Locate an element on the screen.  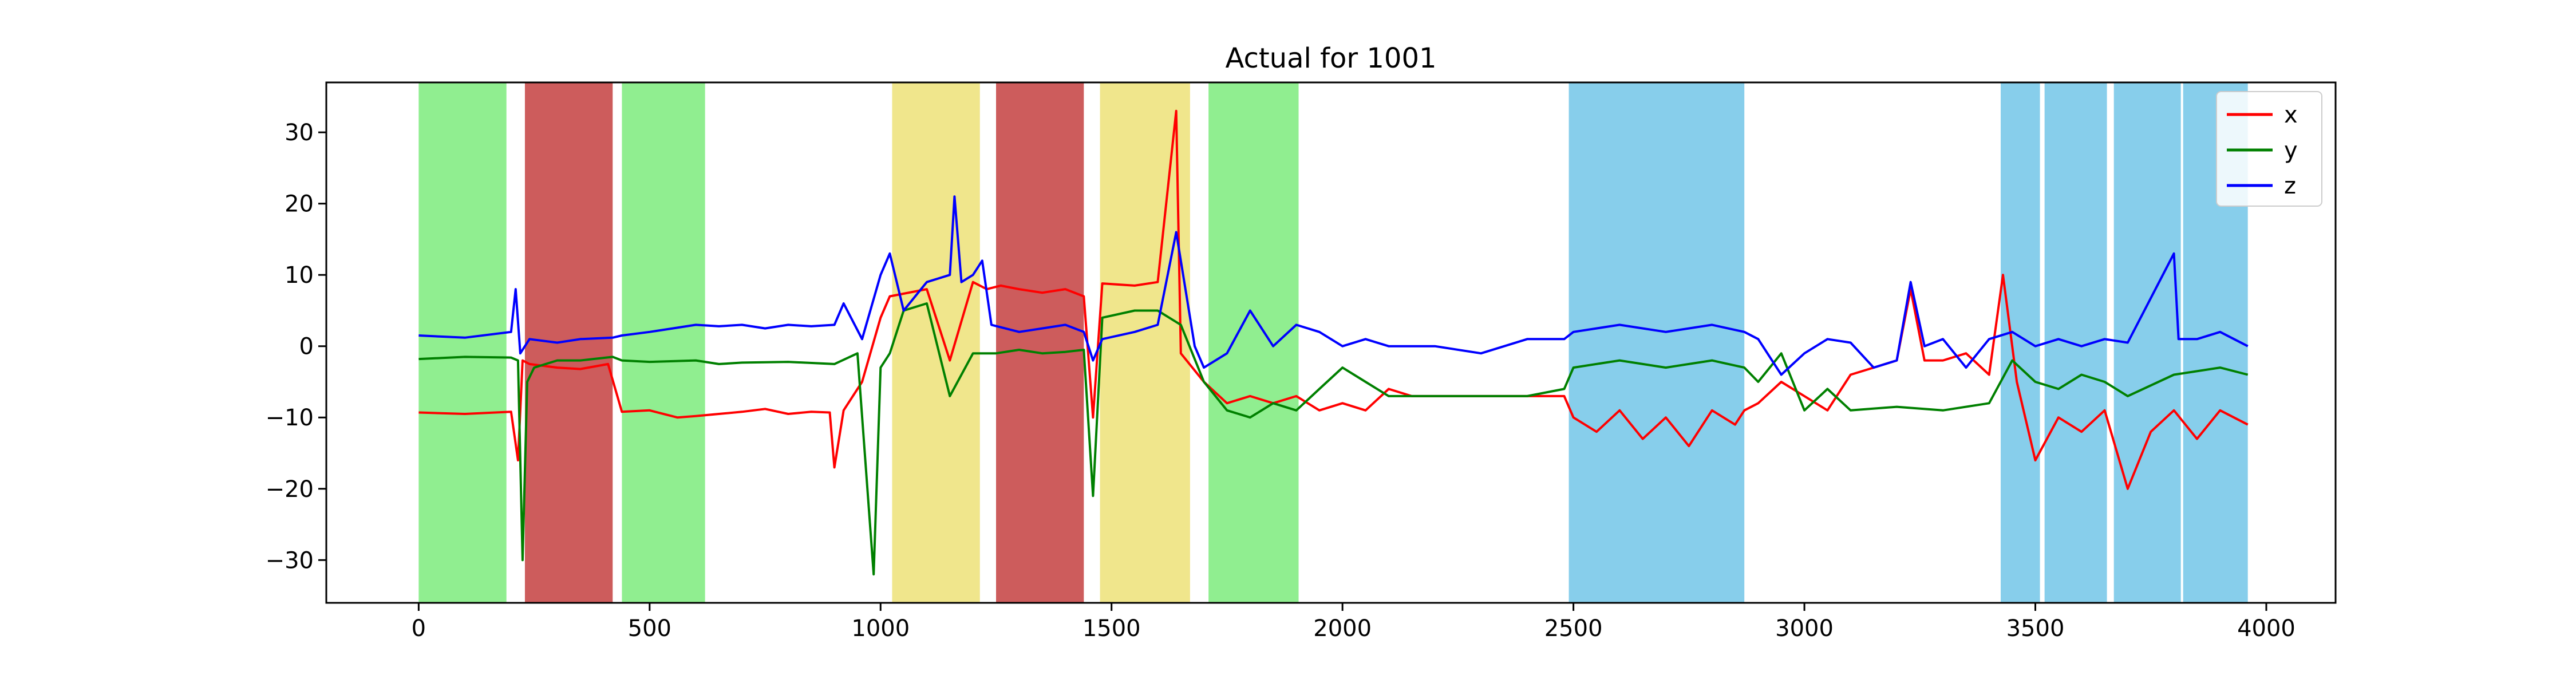
x-tick-label: 2500 is located at coordinates (1573, 628).